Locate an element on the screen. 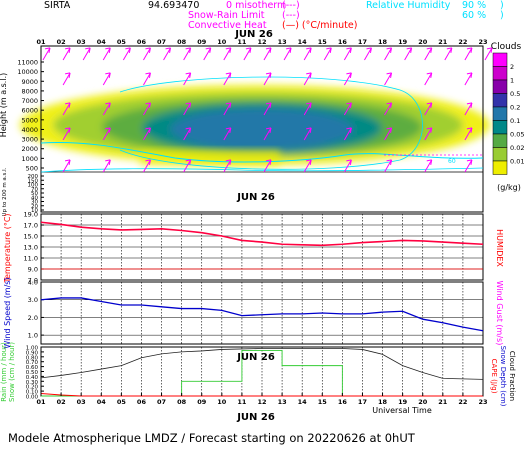 Image resolution: width=528 pixels, height=450 pixels. wind-gust-label: Wind Gust (m/s) is located at coordinates (499, 313).